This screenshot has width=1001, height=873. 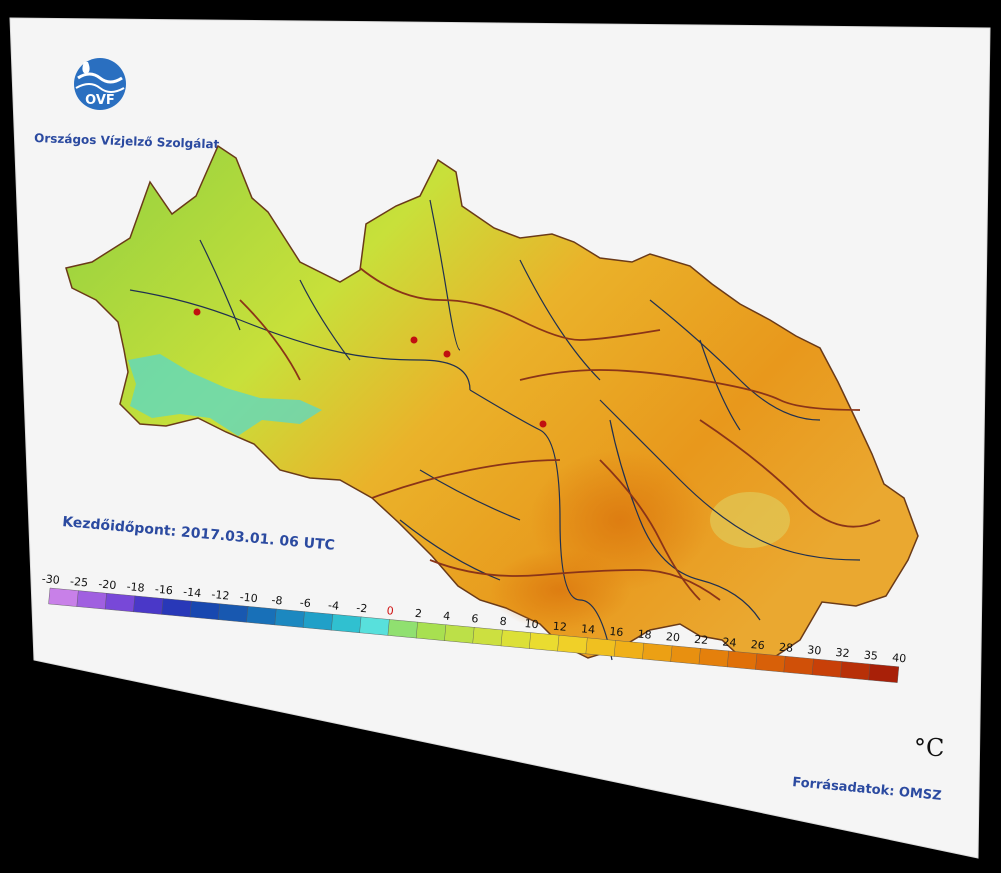 What do you see at coordinates (616, 632) in the screenshot?
I see `legend-tick-label: 16` at bounding box center [616, 632].